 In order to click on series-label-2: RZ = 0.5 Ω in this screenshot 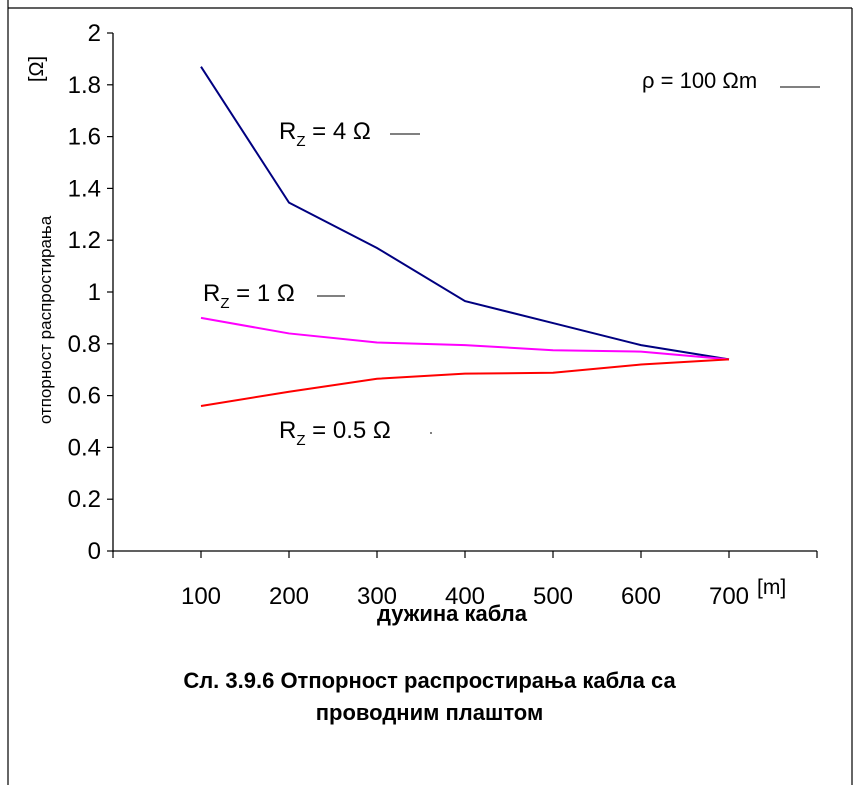, I will do `click(335, 433)`.